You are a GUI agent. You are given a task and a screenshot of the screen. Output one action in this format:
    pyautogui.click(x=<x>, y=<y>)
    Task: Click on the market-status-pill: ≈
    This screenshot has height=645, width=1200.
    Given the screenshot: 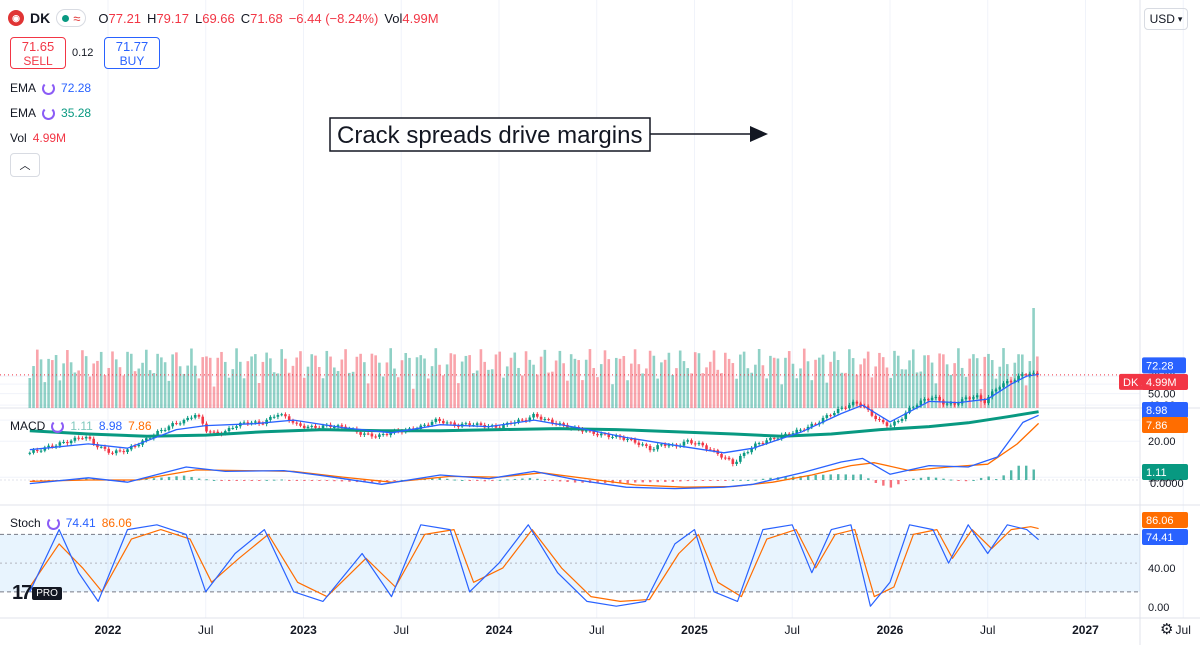 What is the action you would take?
    pyautogui.click(x=71, y=18)
    